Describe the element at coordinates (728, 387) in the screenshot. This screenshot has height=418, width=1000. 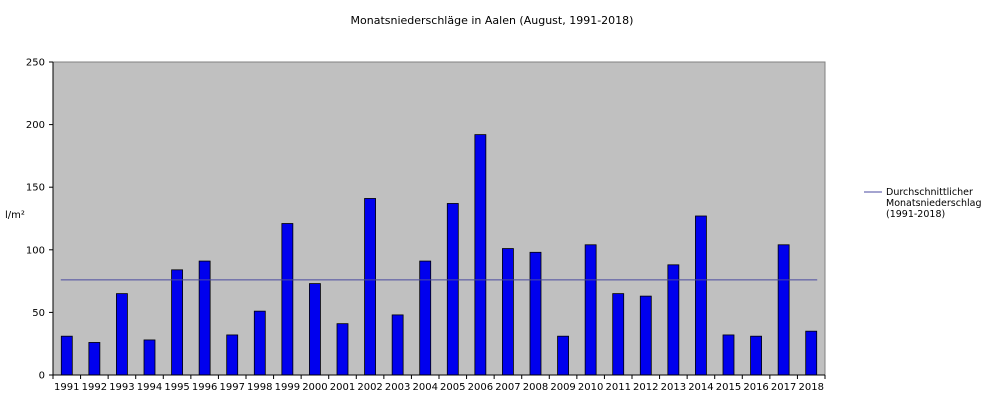
I see `x-tick-label: 2015` at that location.